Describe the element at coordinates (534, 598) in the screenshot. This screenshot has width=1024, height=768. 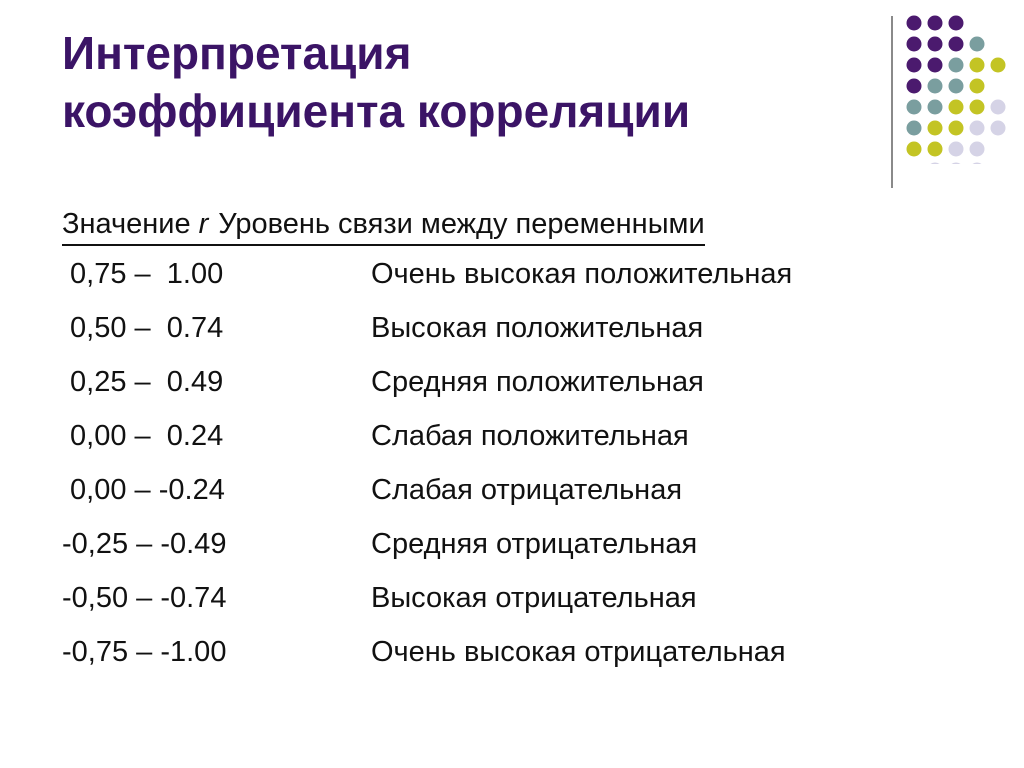
I see `row-level: Высокая отрицательная` at that location.